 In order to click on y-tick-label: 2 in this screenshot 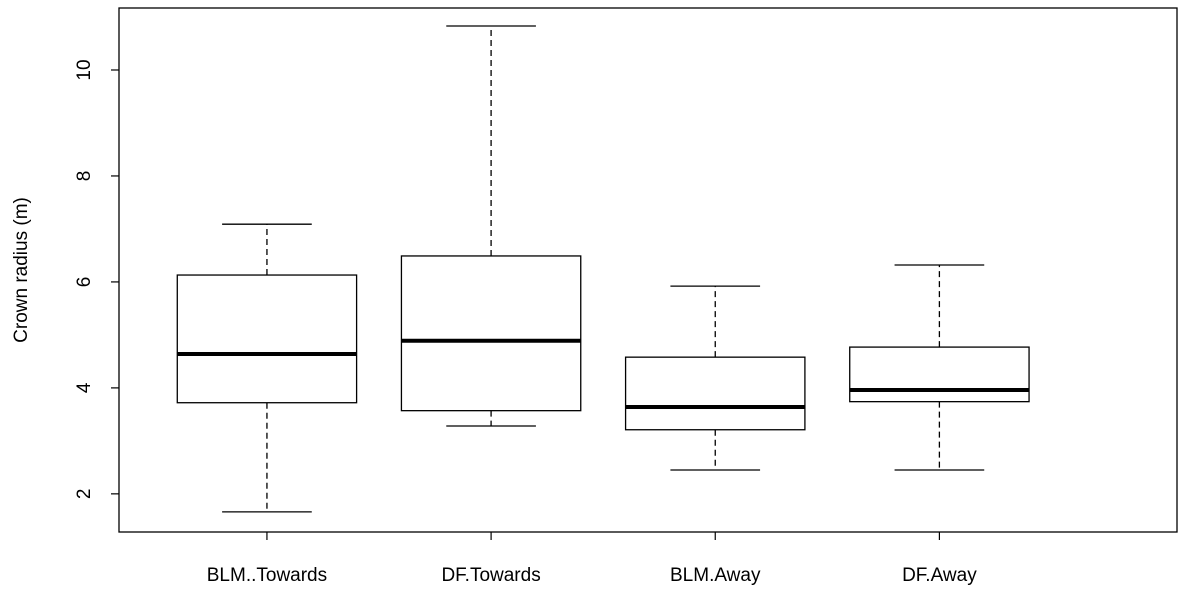, I will do `click(84, 494)`.